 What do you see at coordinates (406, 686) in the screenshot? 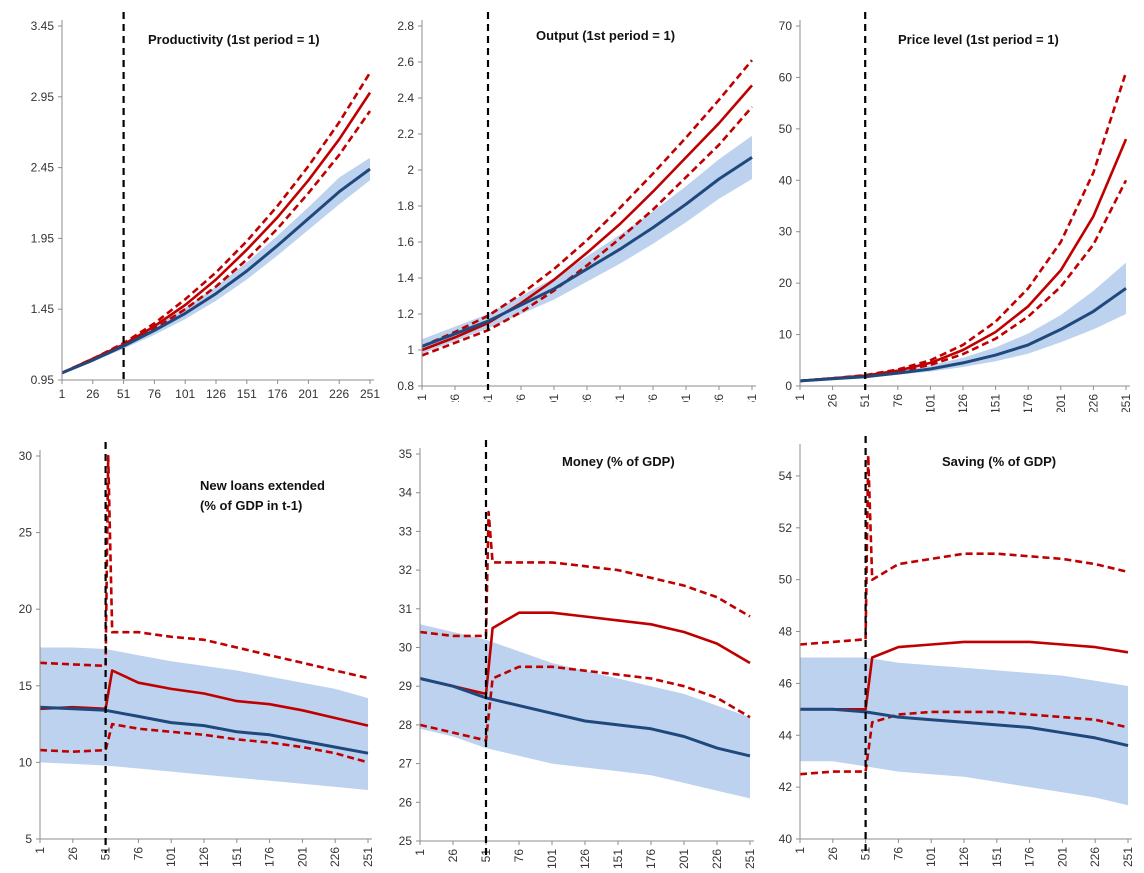
I see `y-tick-label: 29` at bounding box center [406, 686].